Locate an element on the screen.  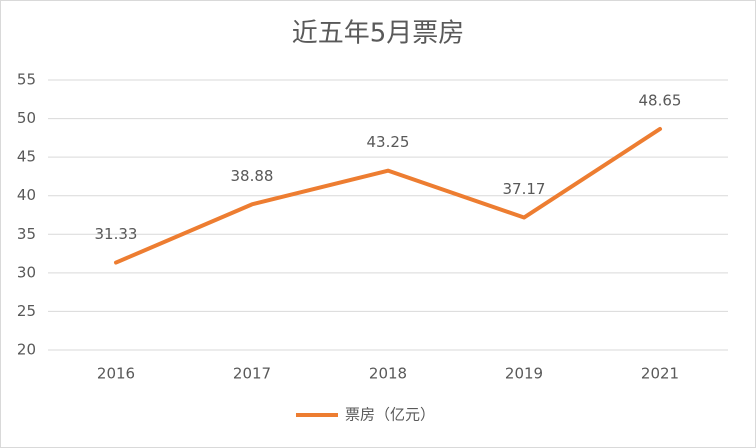
data-label: 37.17 is located at coordinates (524, 189).